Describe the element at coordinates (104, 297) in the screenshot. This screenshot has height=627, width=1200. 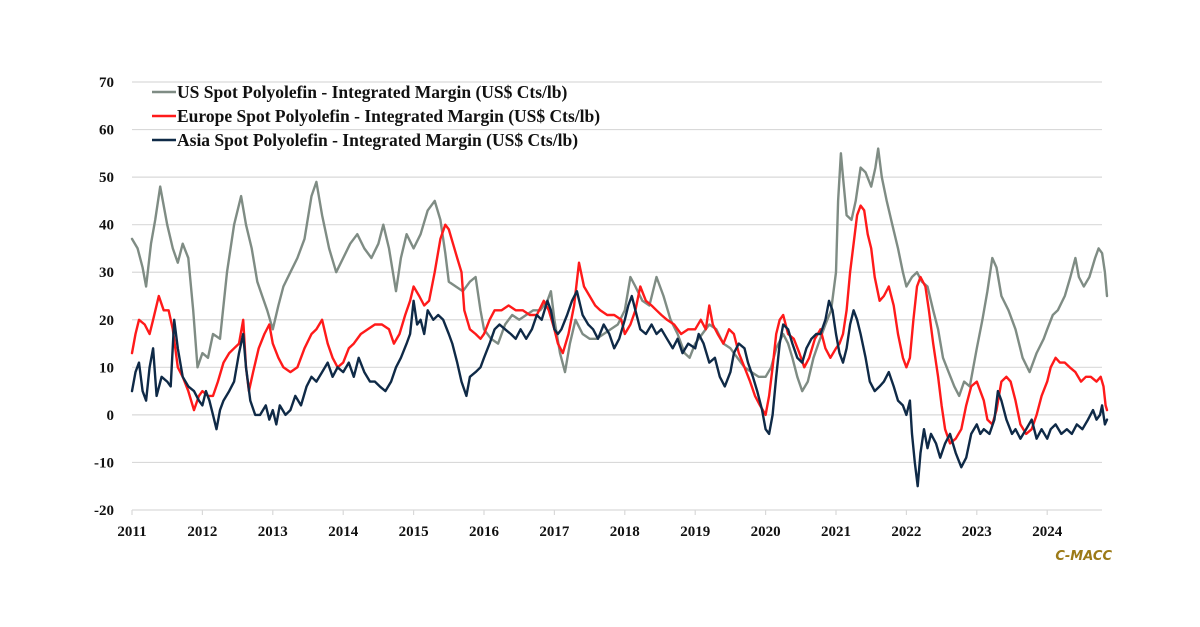
I see `y-axis-ticks: -20 -10 0 10 20 30 40 50 60 70` at that location.